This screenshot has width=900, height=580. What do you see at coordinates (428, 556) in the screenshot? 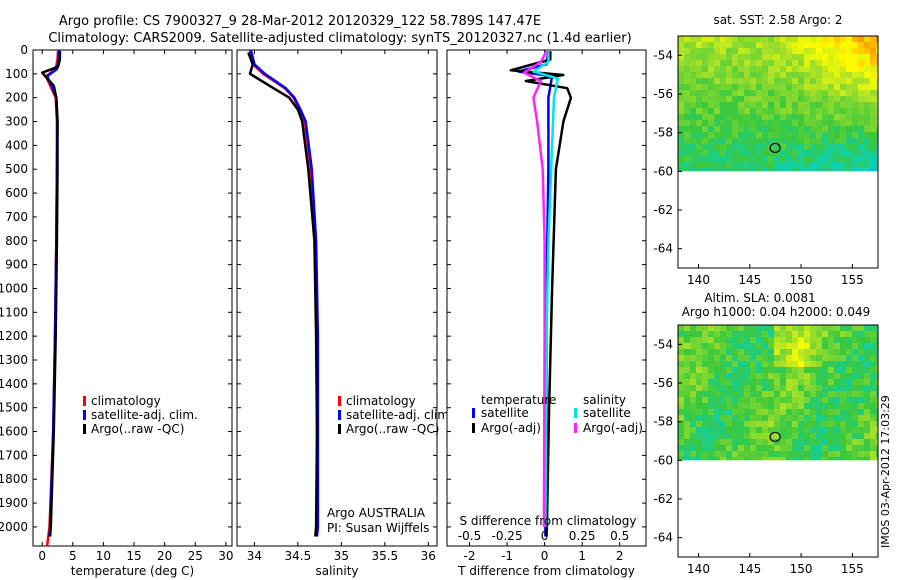
I see `x-tick-label: 36` at bounding box center [428, 556].